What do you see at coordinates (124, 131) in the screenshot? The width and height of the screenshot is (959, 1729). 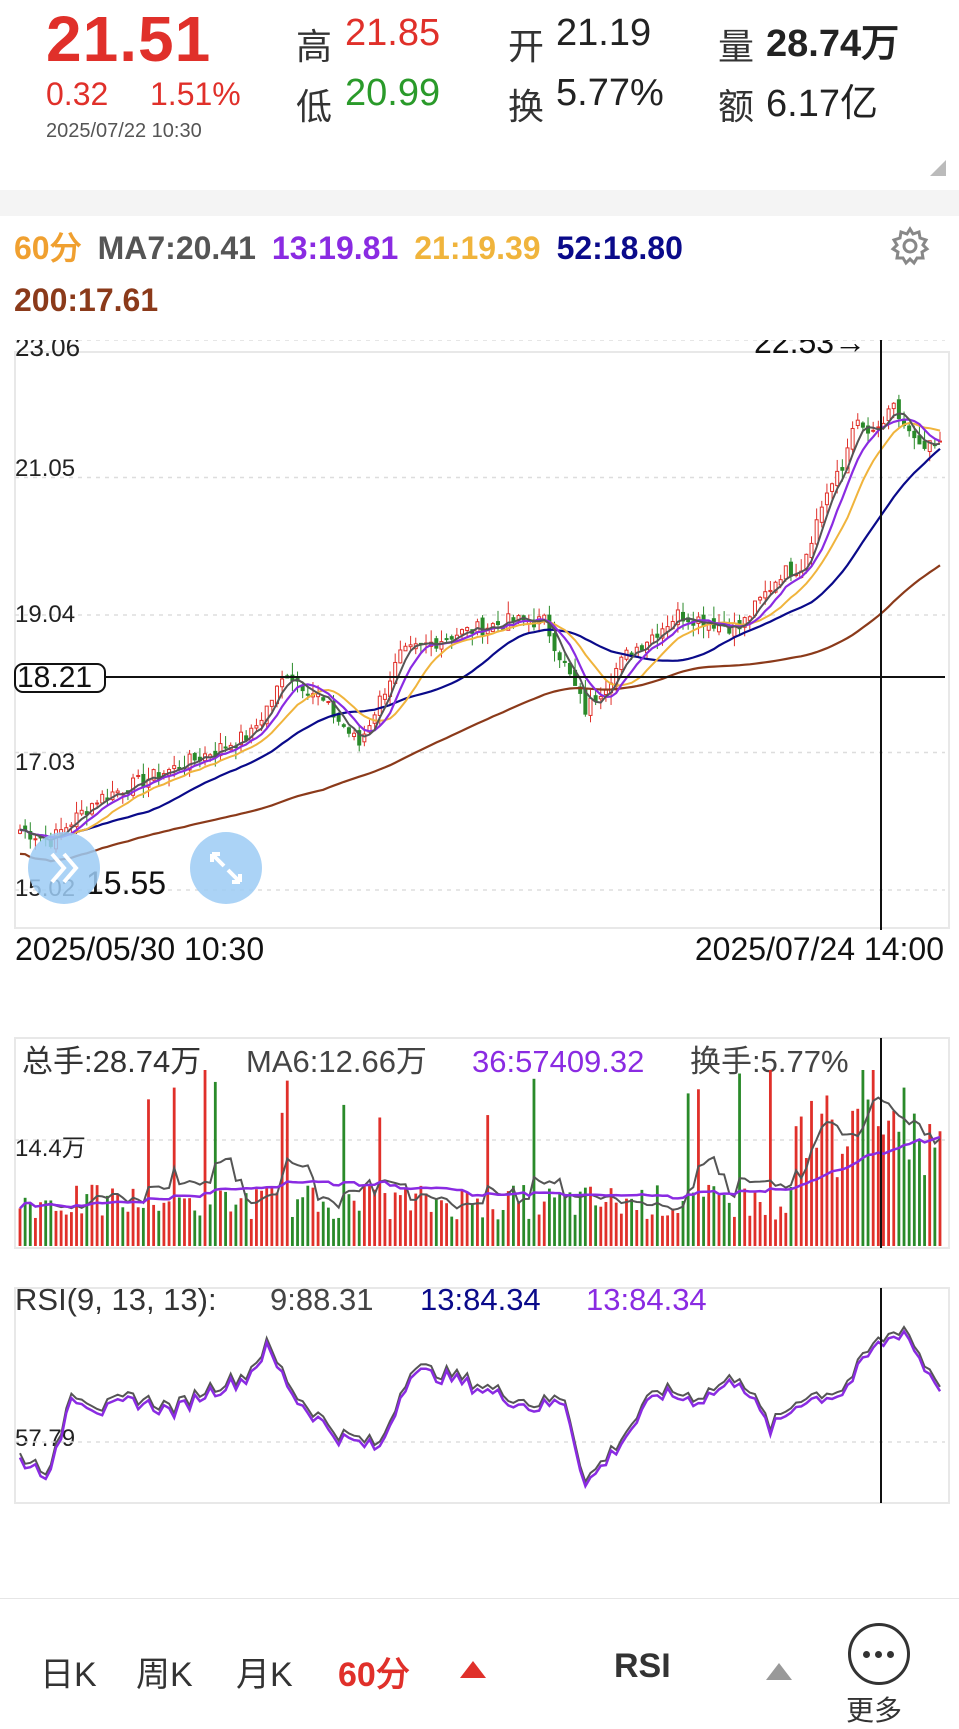 I see `quote-timestamp: 2025/07/22 10:30` at bounding box center [124, 131].